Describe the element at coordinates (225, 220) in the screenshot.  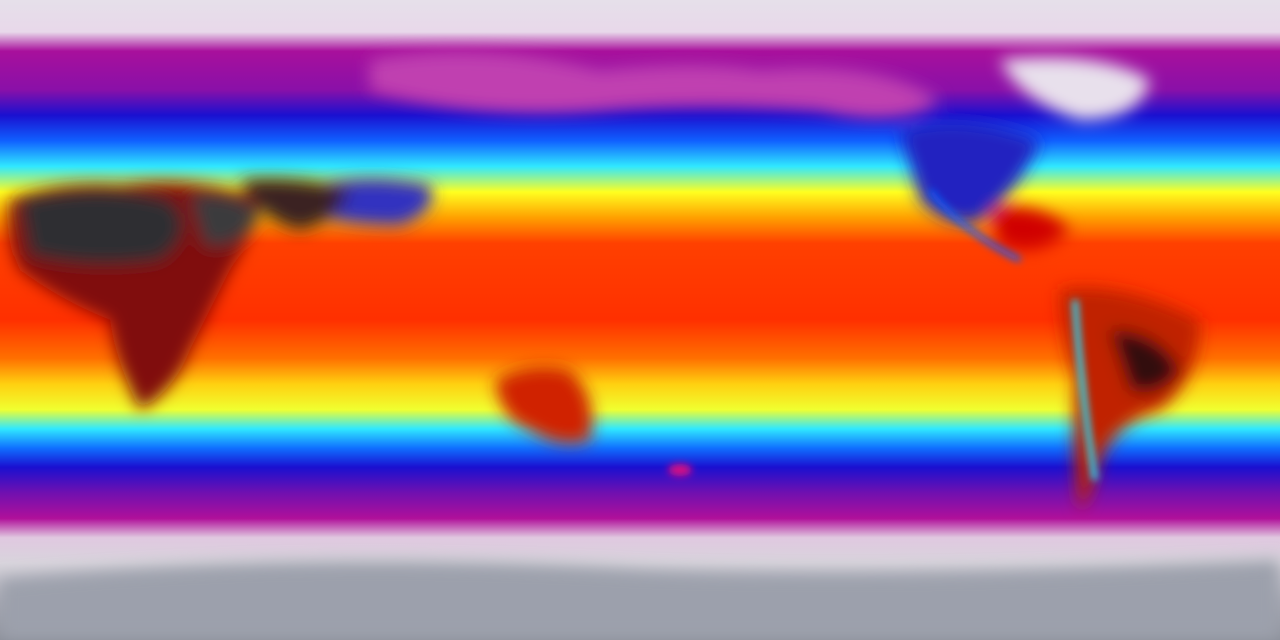
I see `arabia` at that location.